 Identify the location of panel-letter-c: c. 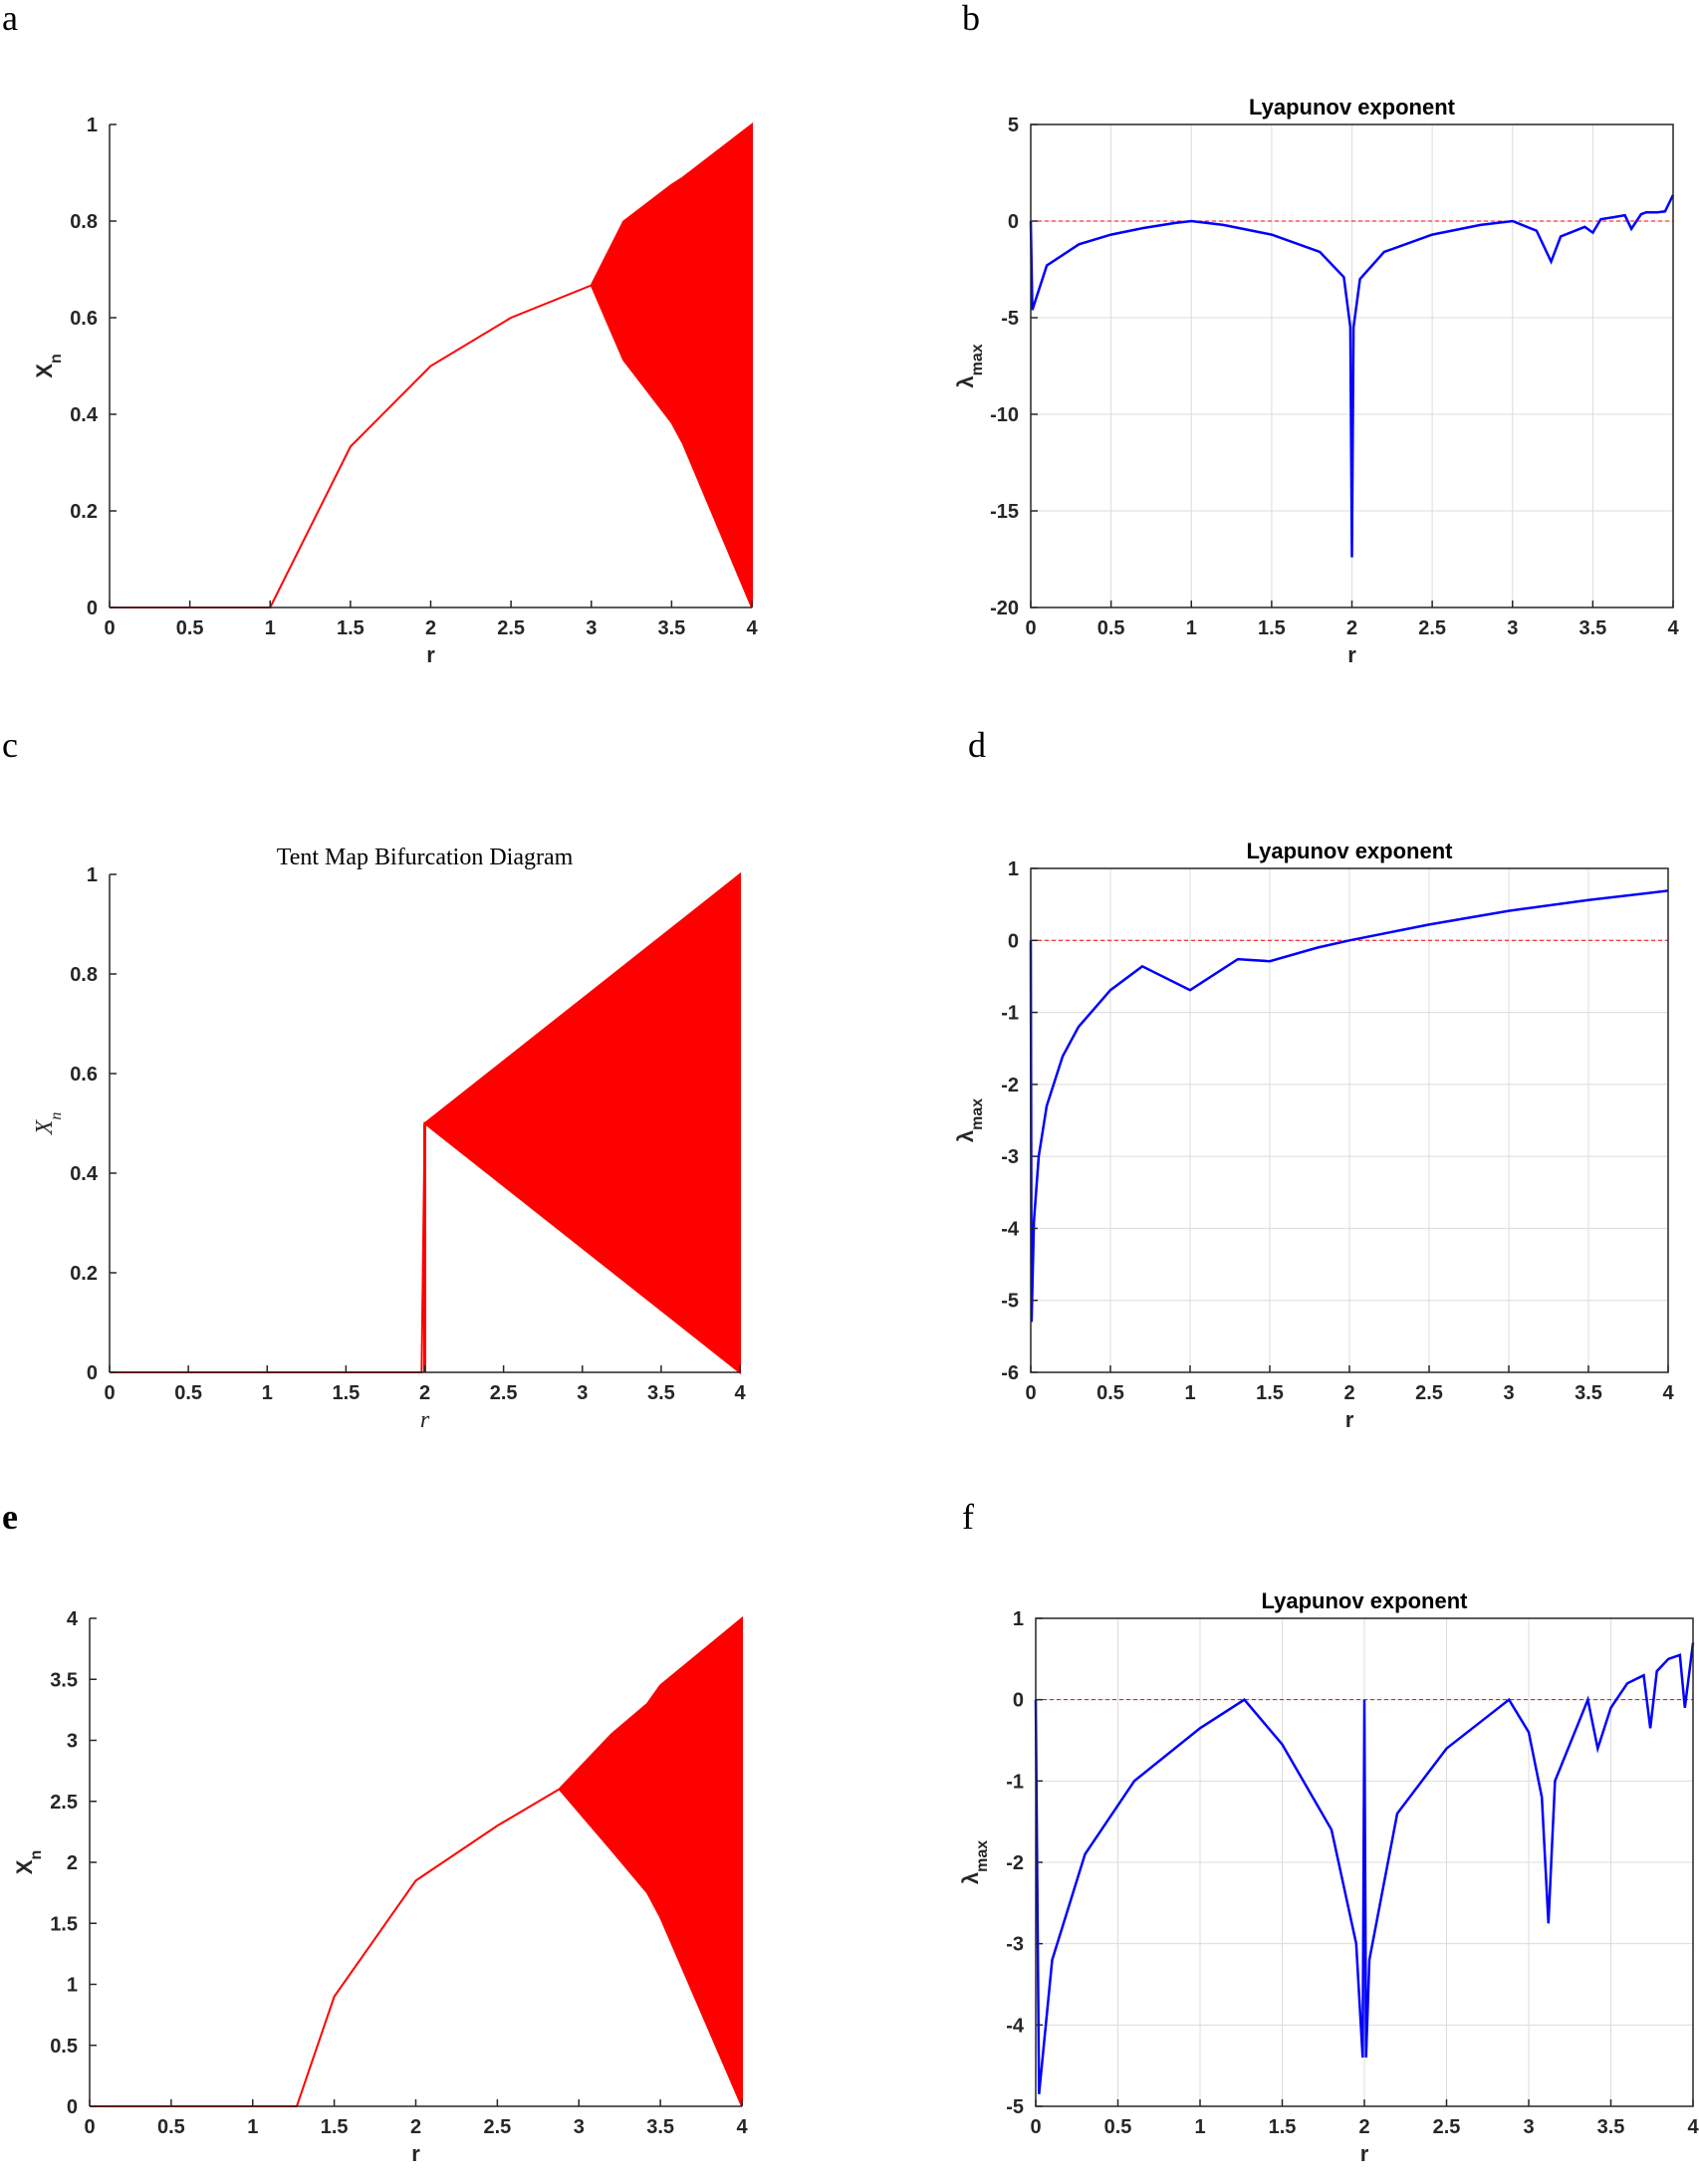
(10, 745).